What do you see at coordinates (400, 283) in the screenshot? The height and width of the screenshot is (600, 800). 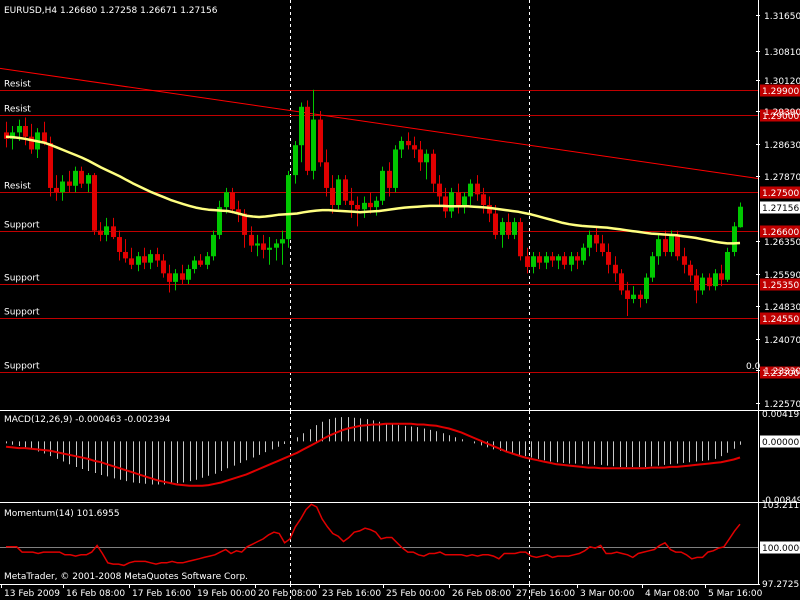 I see `level-support: Support 1.25350` at bounding box center [400, 283].